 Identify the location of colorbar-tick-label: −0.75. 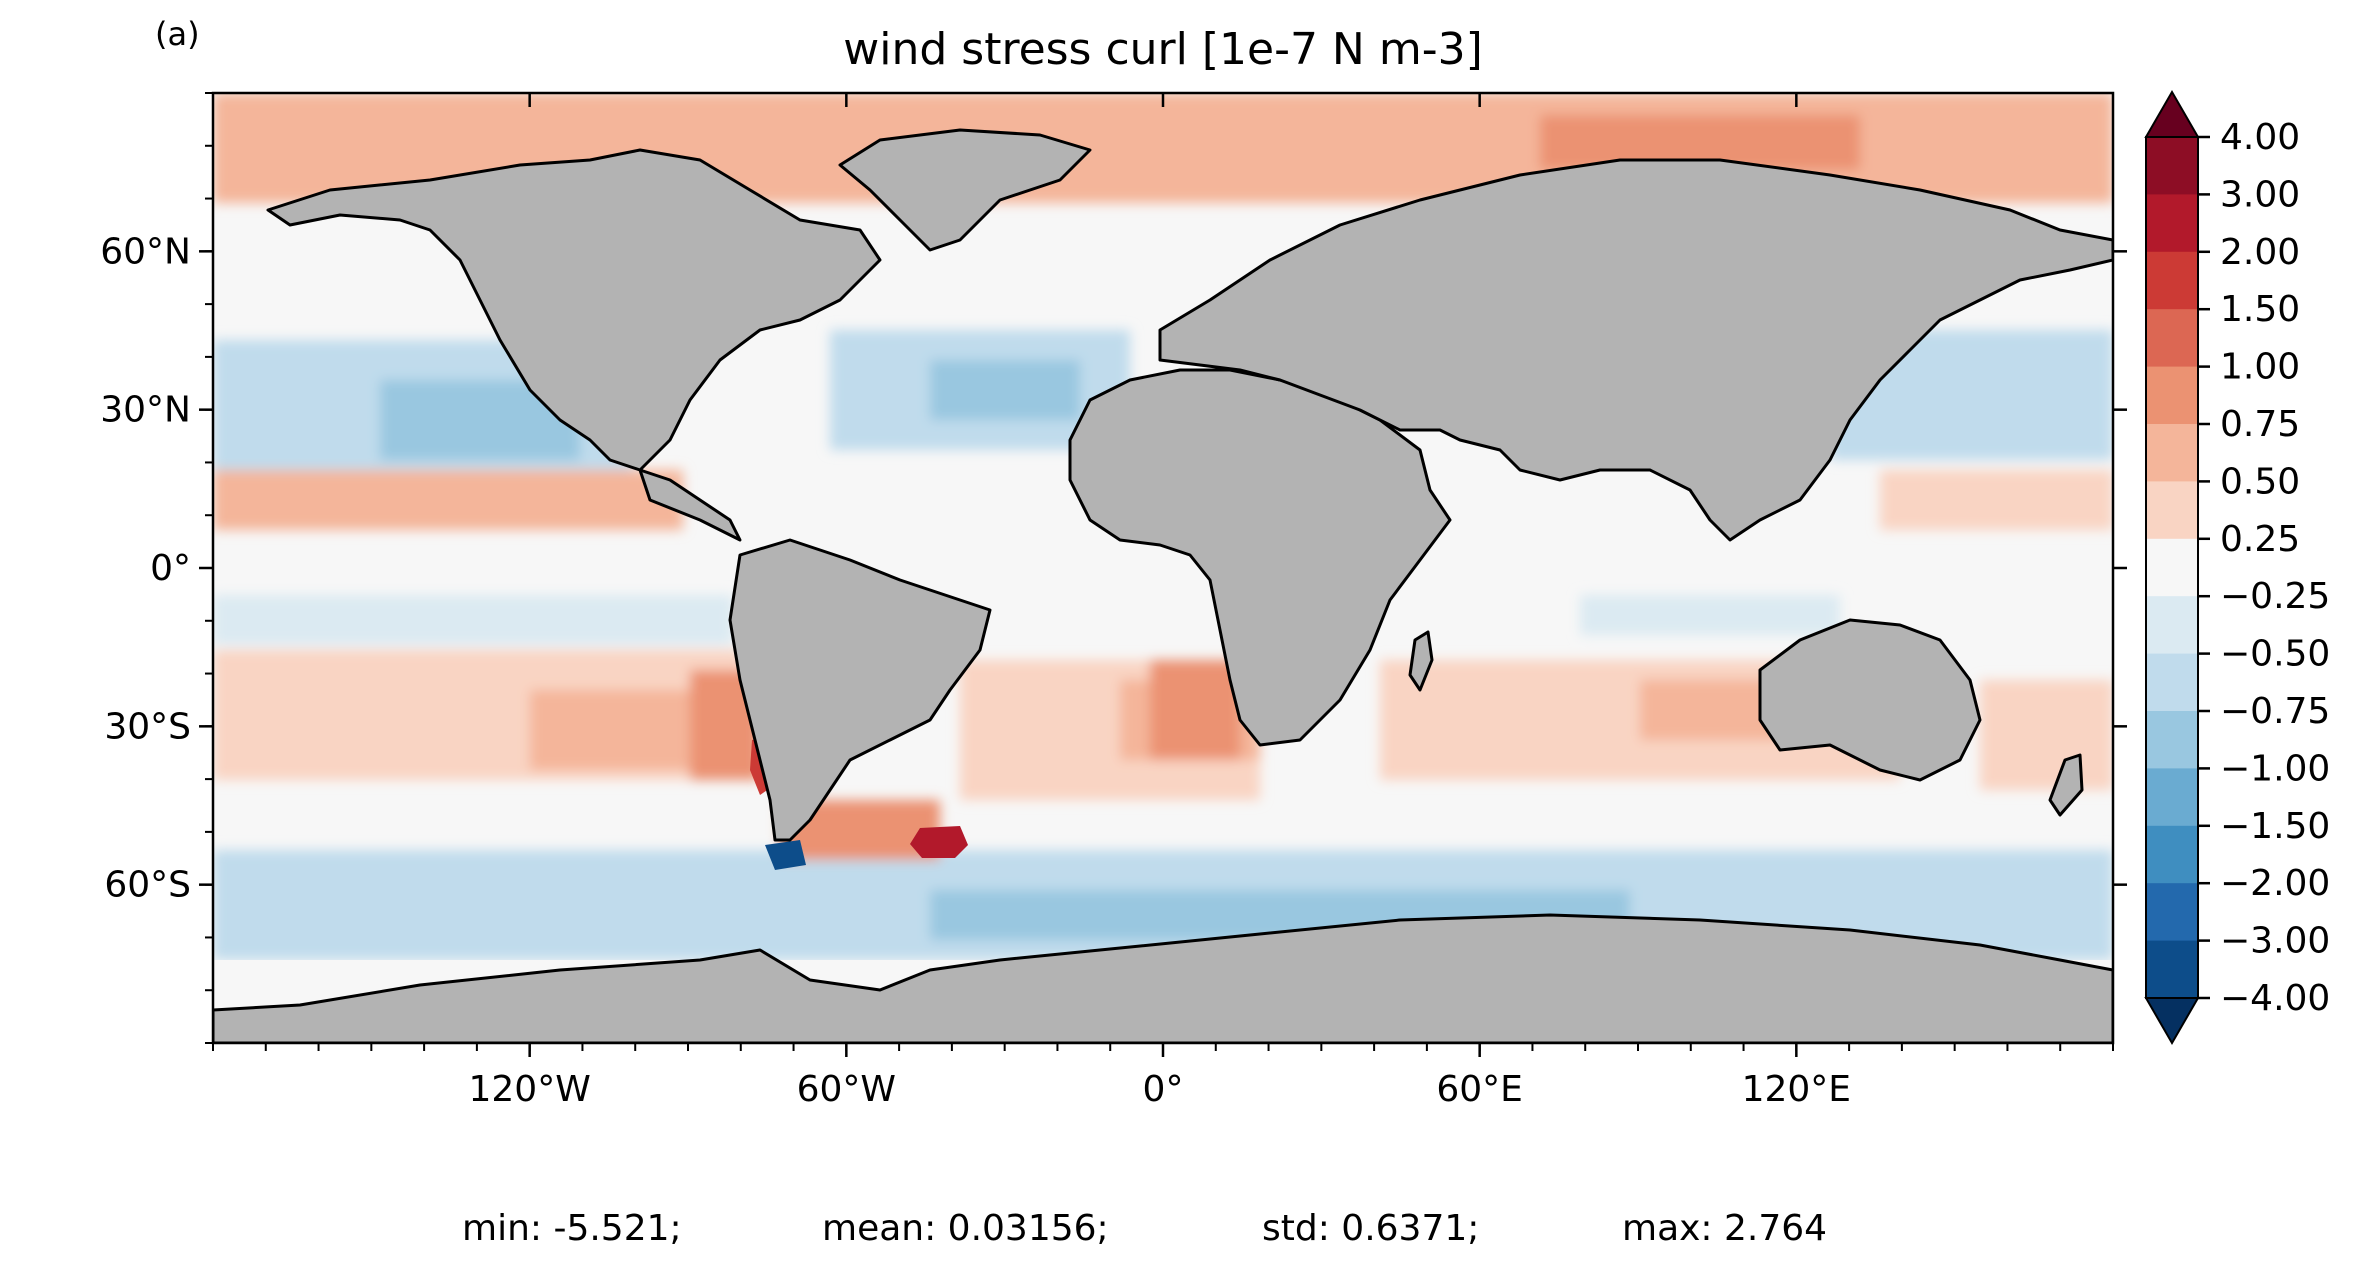
(2275, 711).